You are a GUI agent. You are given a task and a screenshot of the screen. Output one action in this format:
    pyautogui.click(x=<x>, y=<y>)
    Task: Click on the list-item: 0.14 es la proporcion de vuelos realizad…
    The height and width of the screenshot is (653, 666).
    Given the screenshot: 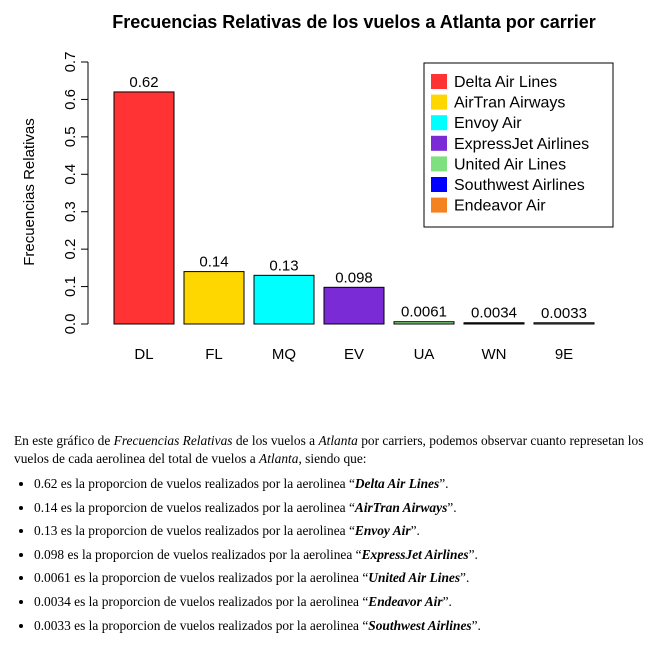 What is the action you would take?
    pyautogui.click(x=346, y=508)
    